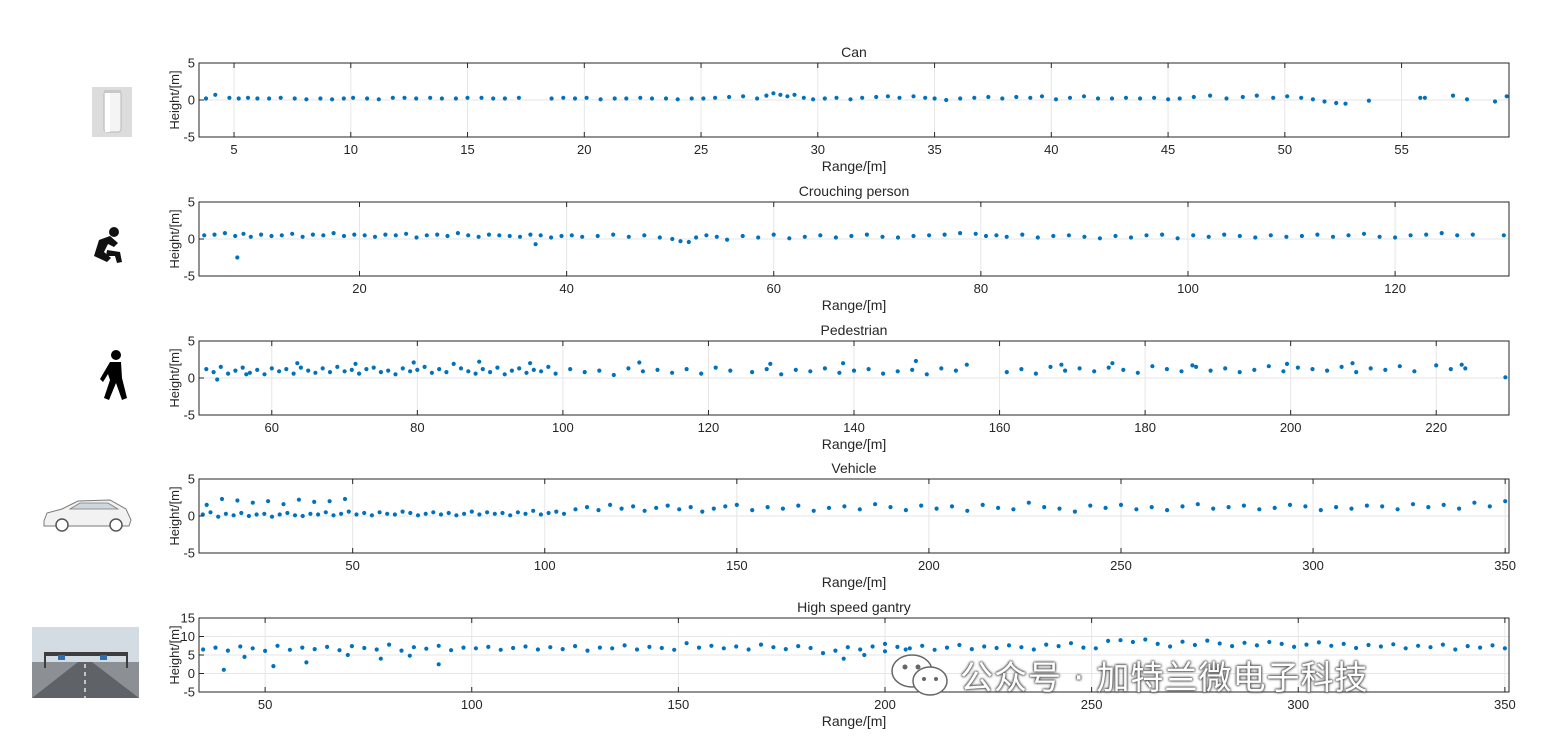 The image size is (1541, 739). I want to click on gantry-icon, so click(85, 662).